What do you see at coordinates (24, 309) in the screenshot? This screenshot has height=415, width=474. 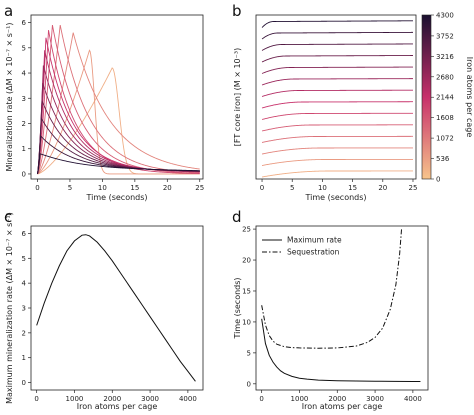 I see `panel-c-ytick-label: 3` at bounding box center [24, 309].